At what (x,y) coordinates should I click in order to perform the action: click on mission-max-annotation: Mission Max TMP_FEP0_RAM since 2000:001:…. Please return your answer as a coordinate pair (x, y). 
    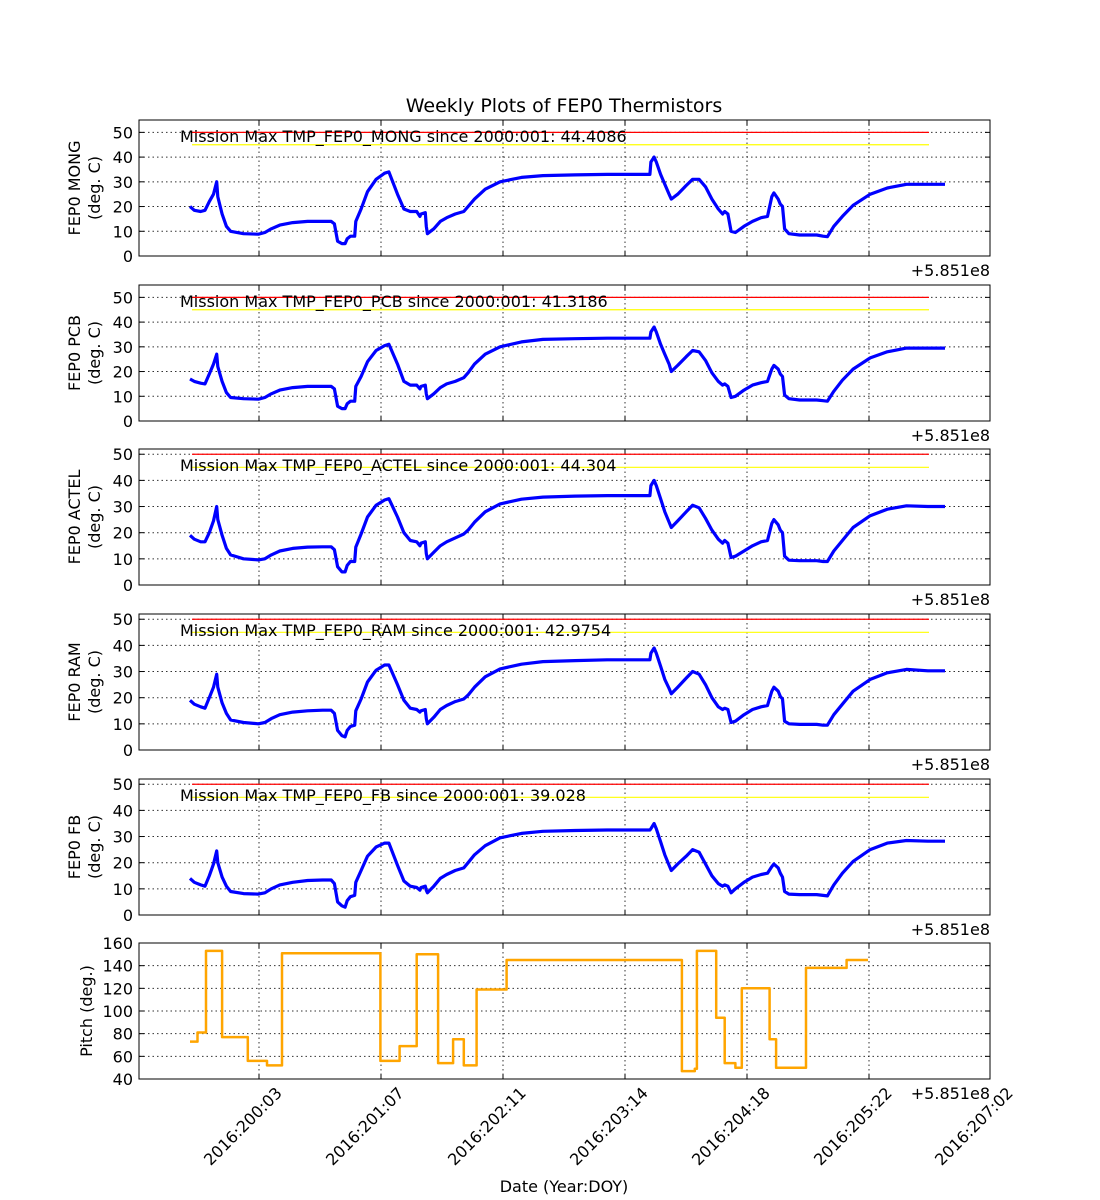
    Looking at the image, I should click on (395, 631).